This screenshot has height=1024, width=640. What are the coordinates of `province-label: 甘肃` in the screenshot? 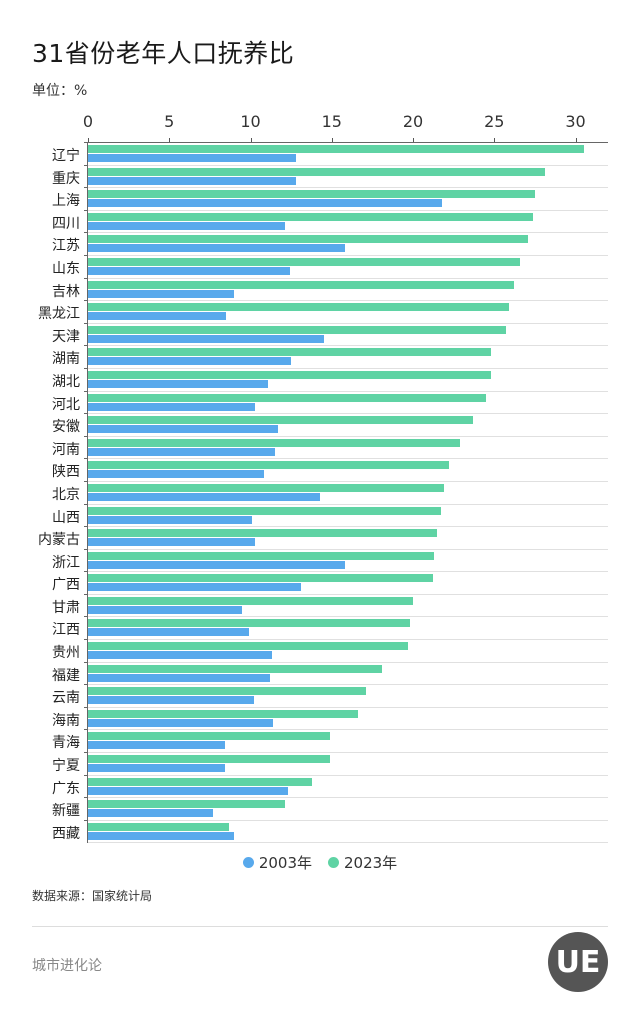 It's located at (66, 607).